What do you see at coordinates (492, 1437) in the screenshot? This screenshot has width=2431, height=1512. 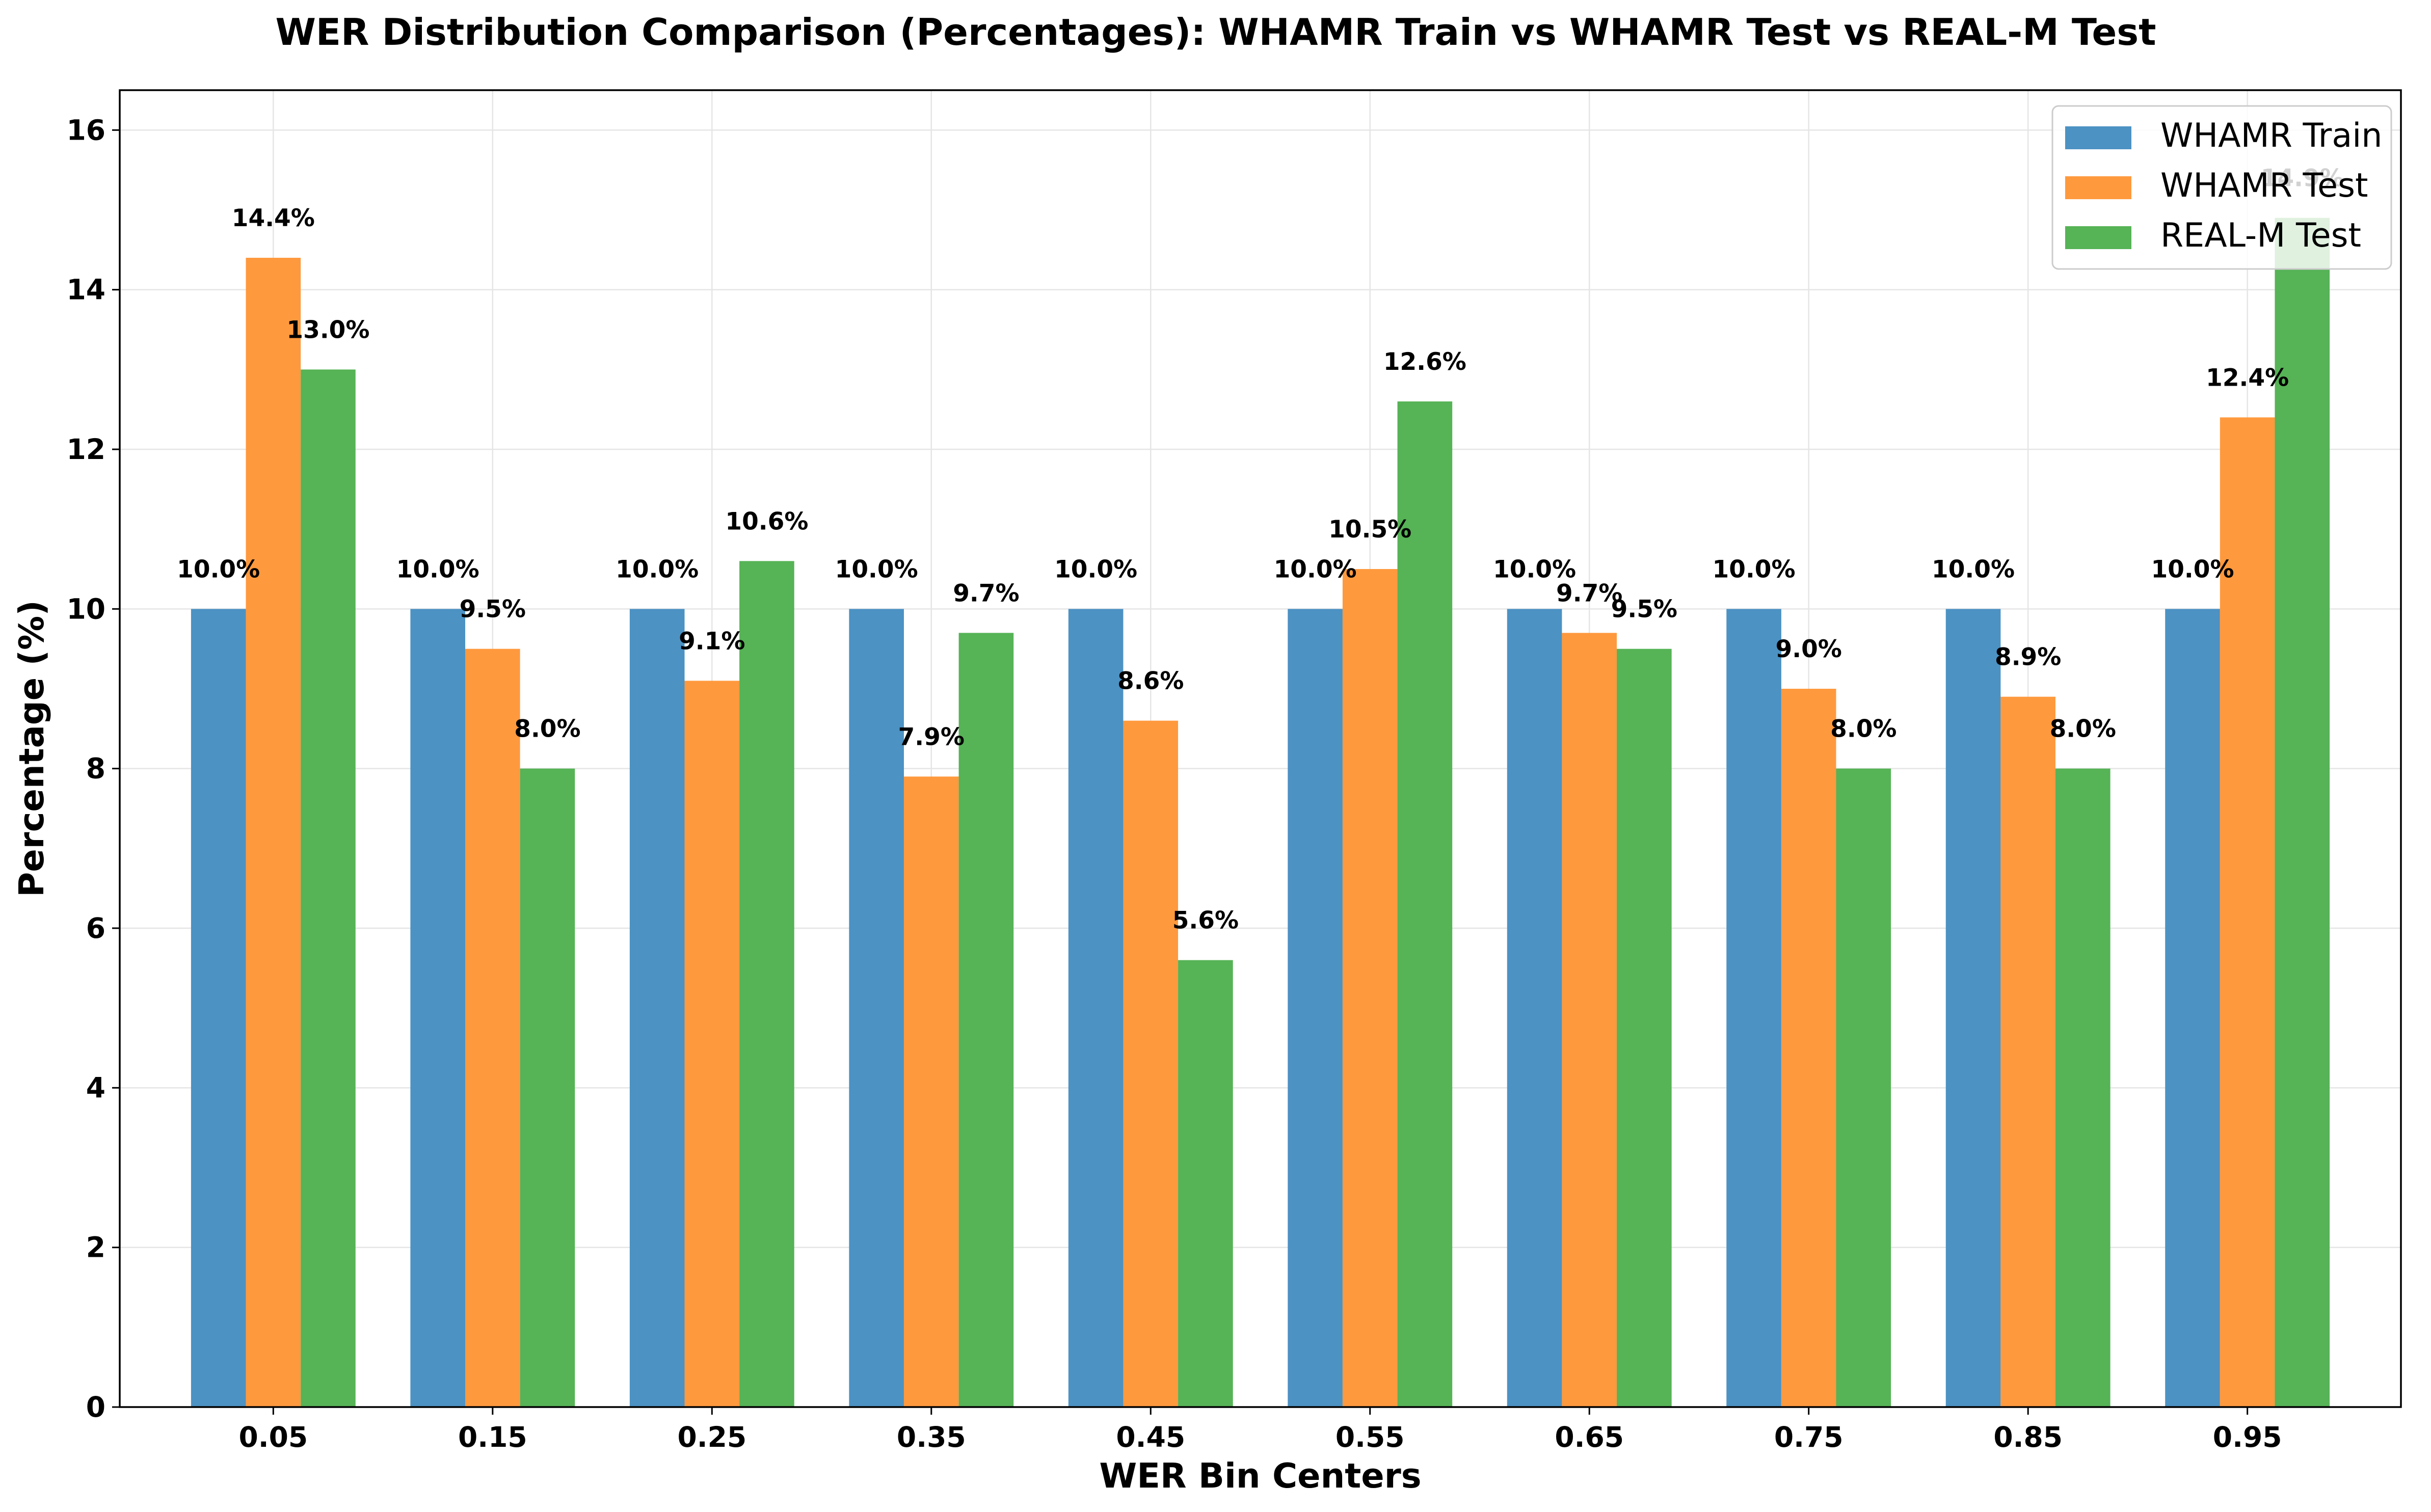 I see `x-tick-label: 0.15` at bounding box center [492, 1437].